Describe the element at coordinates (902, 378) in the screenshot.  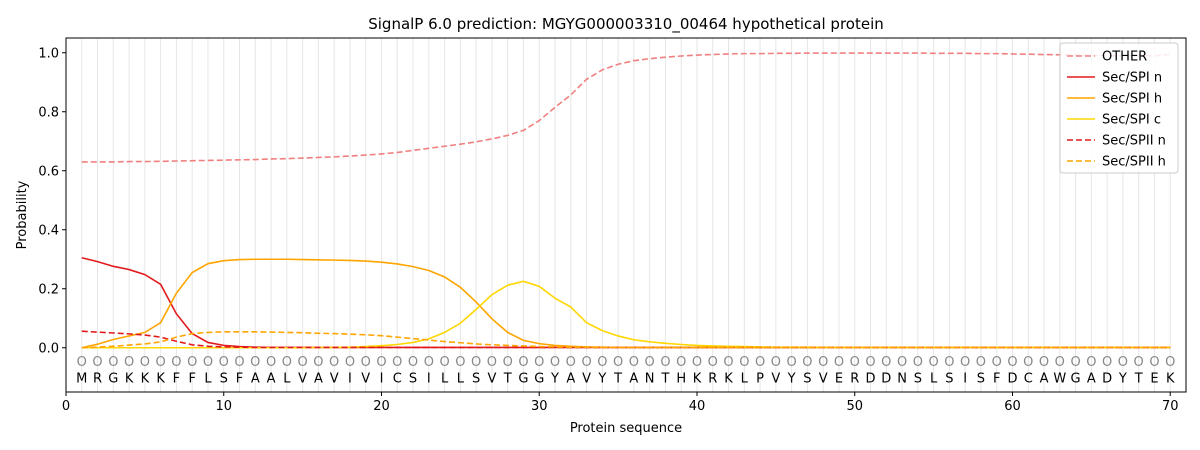
I see `sequence-letter: N` at that location.